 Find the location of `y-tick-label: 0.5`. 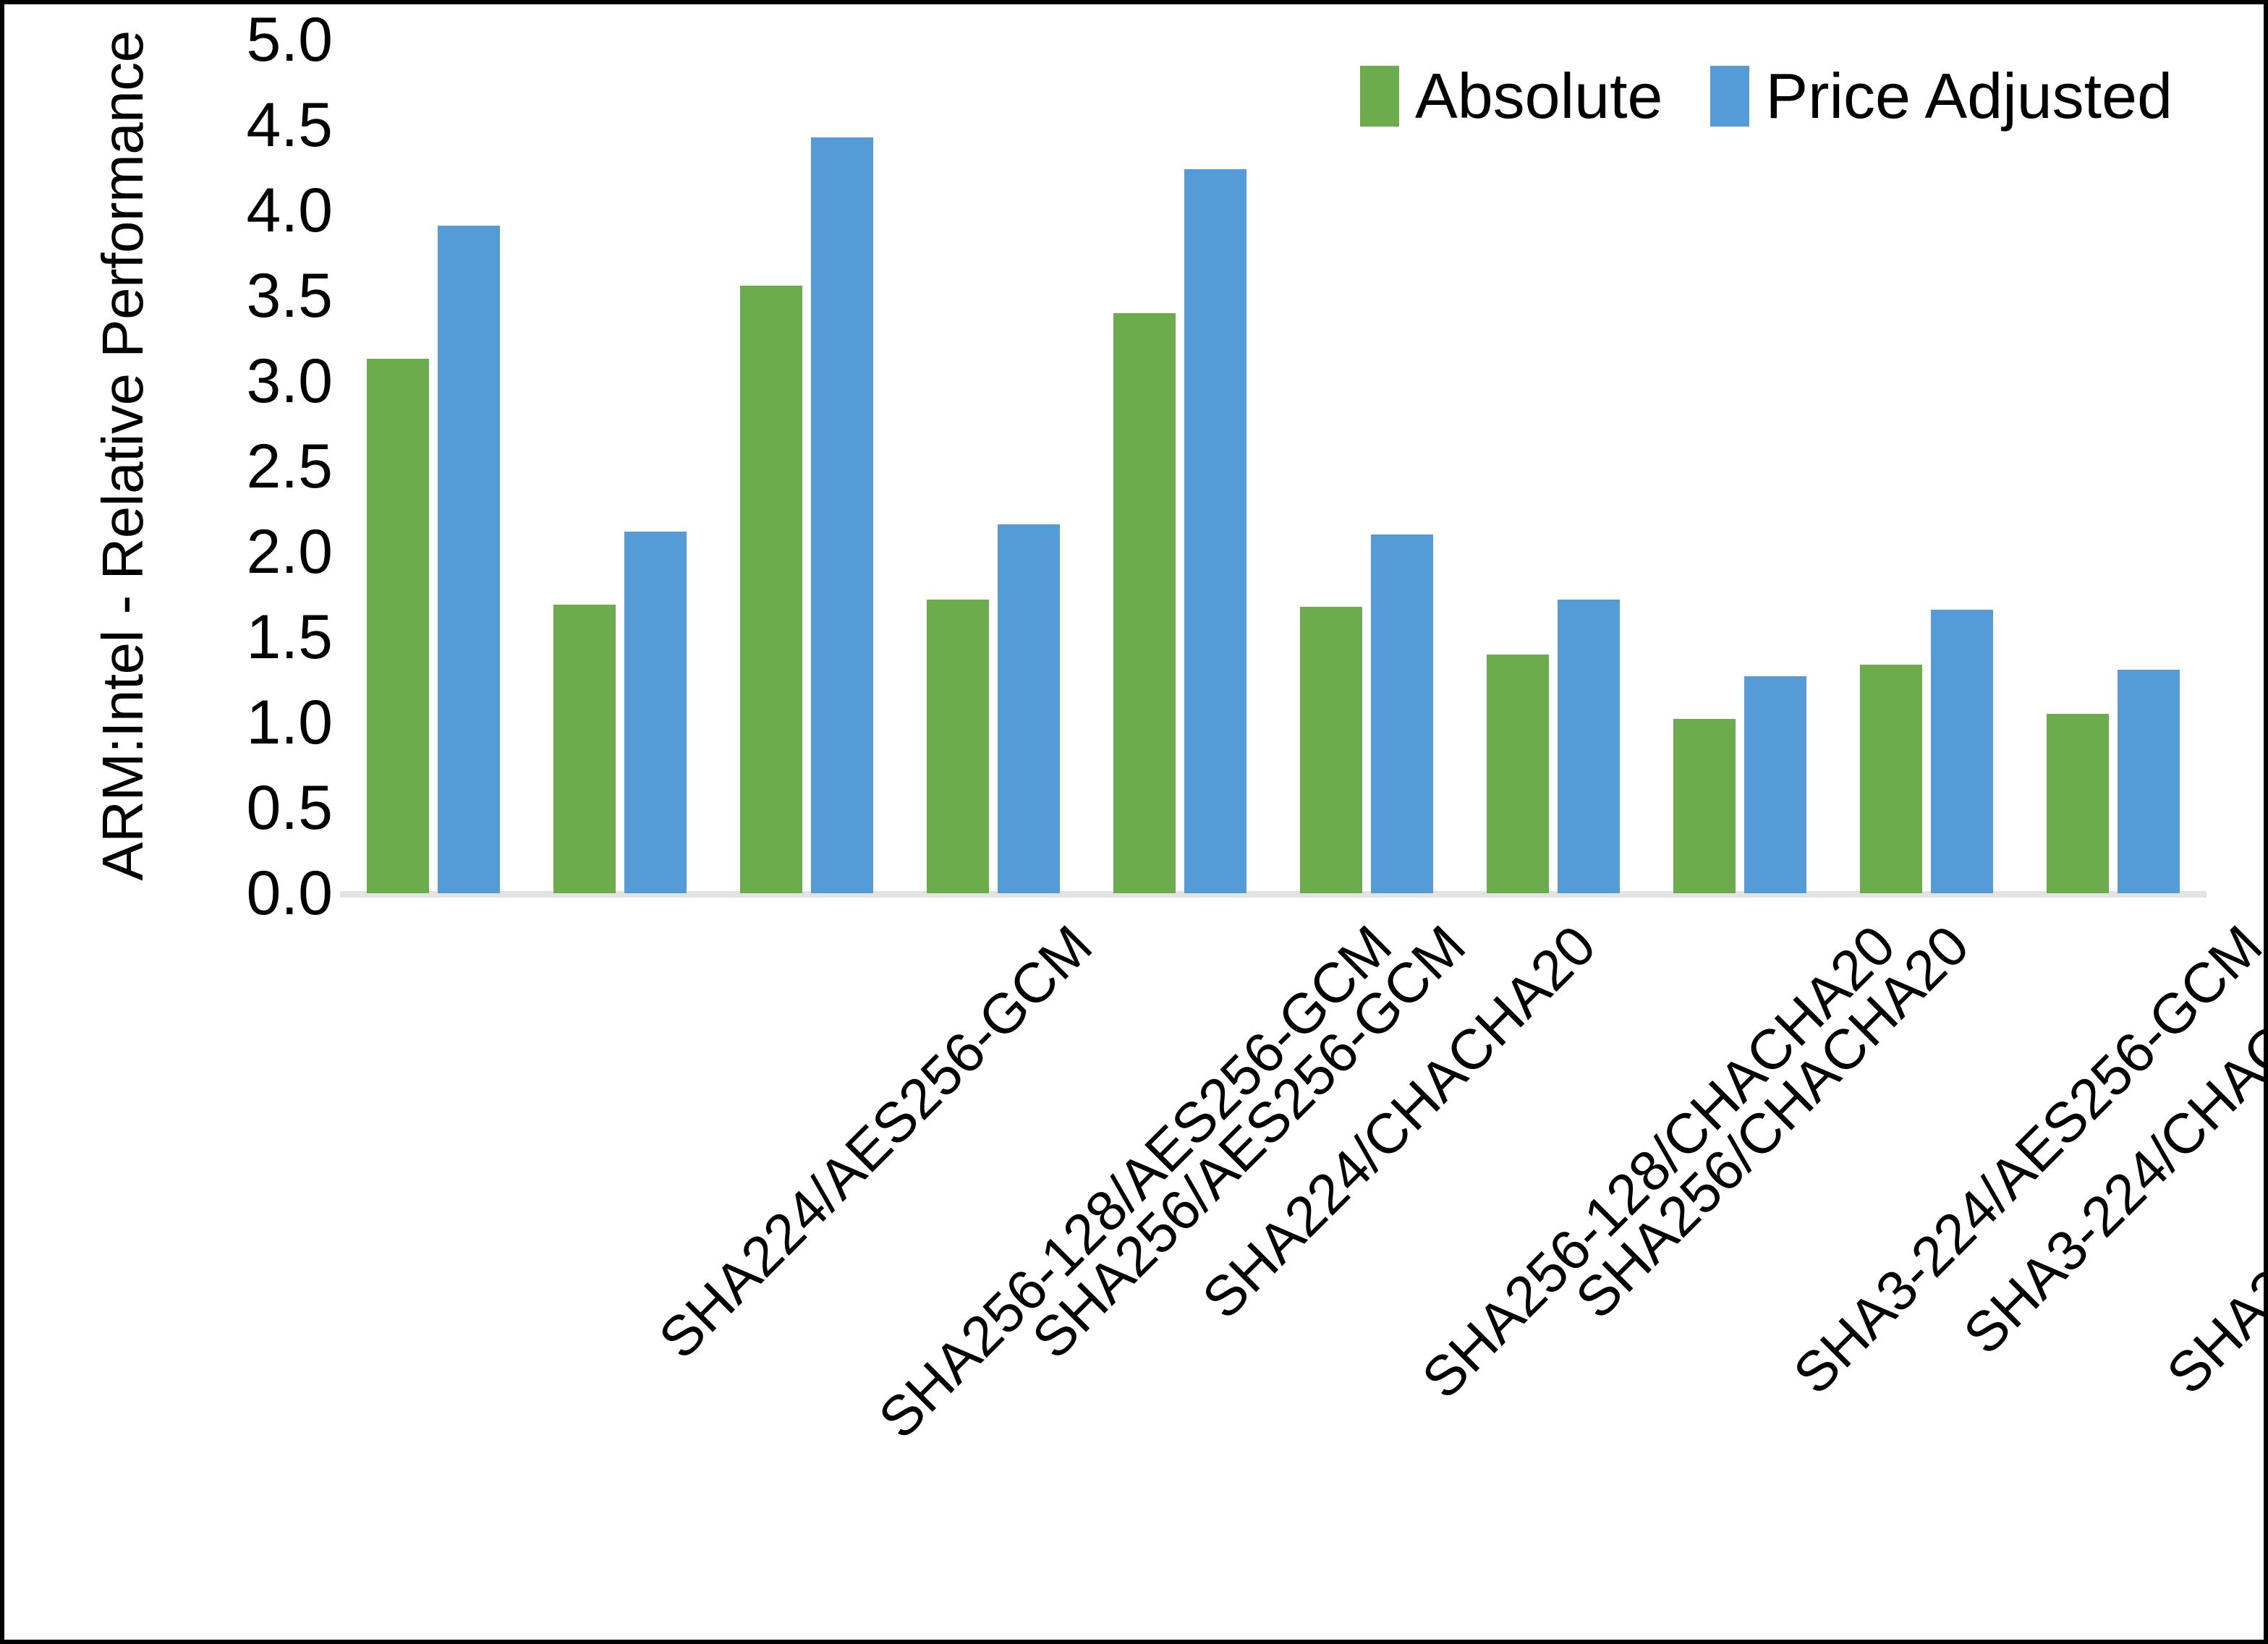

y-tick-label: 0.5 is located at coordinates (289, 808).